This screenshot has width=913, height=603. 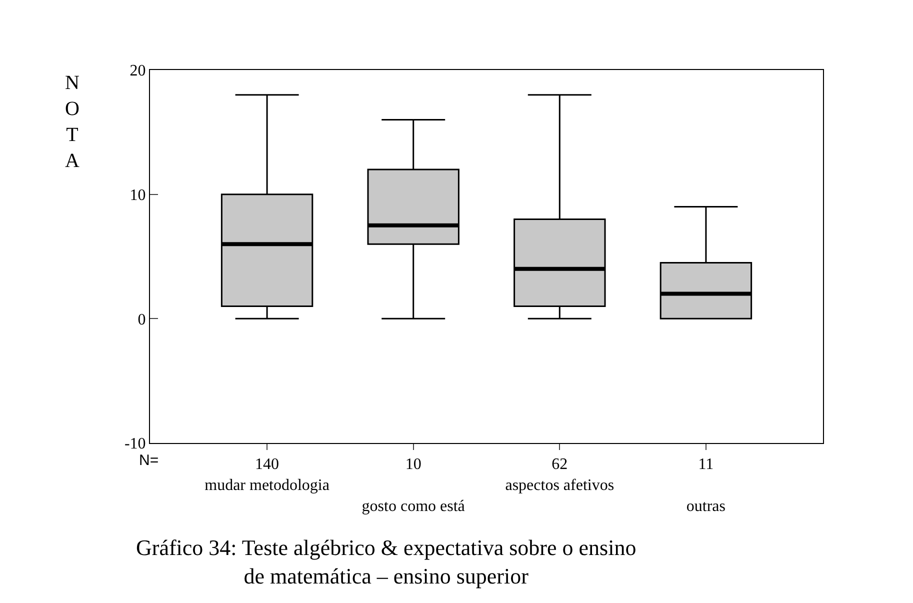 I want to click on text: N=, so click(x=149, y=460).